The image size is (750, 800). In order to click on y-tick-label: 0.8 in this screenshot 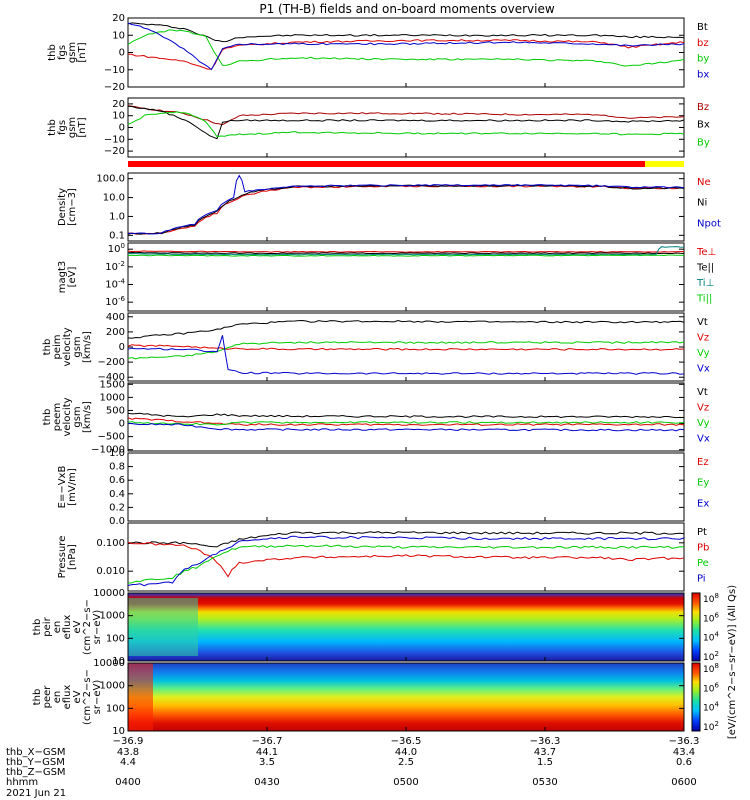, I will do `click(117, 467)`.